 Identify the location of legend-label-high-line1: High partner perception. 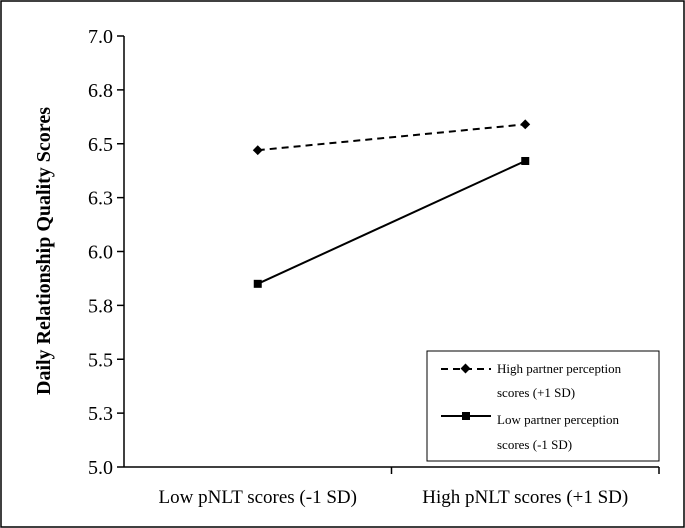
(559, 368).